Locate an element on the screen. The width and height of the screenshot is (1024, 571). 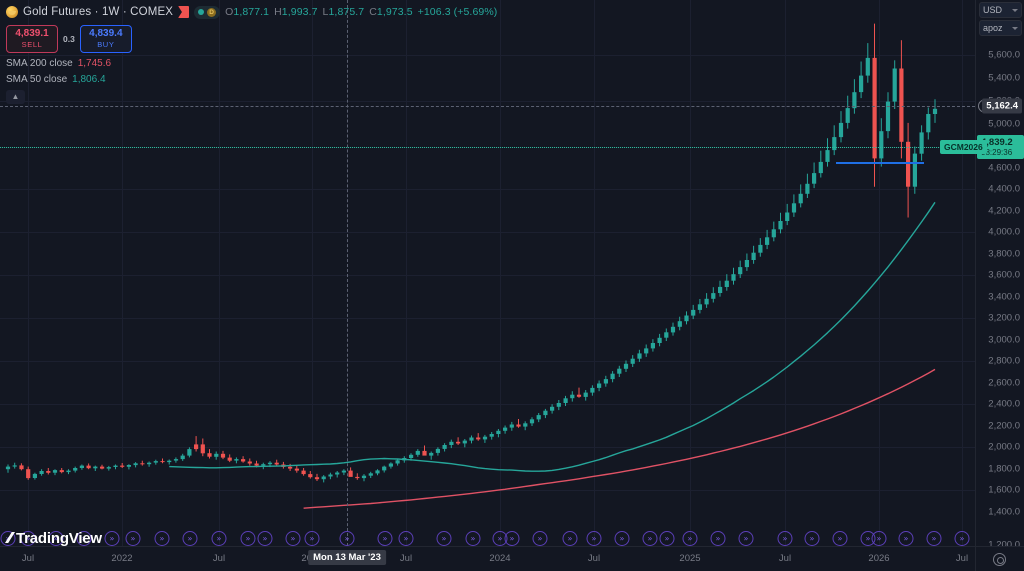
tradingview-wordmark: TradingView is located at coordinates (59, 538).